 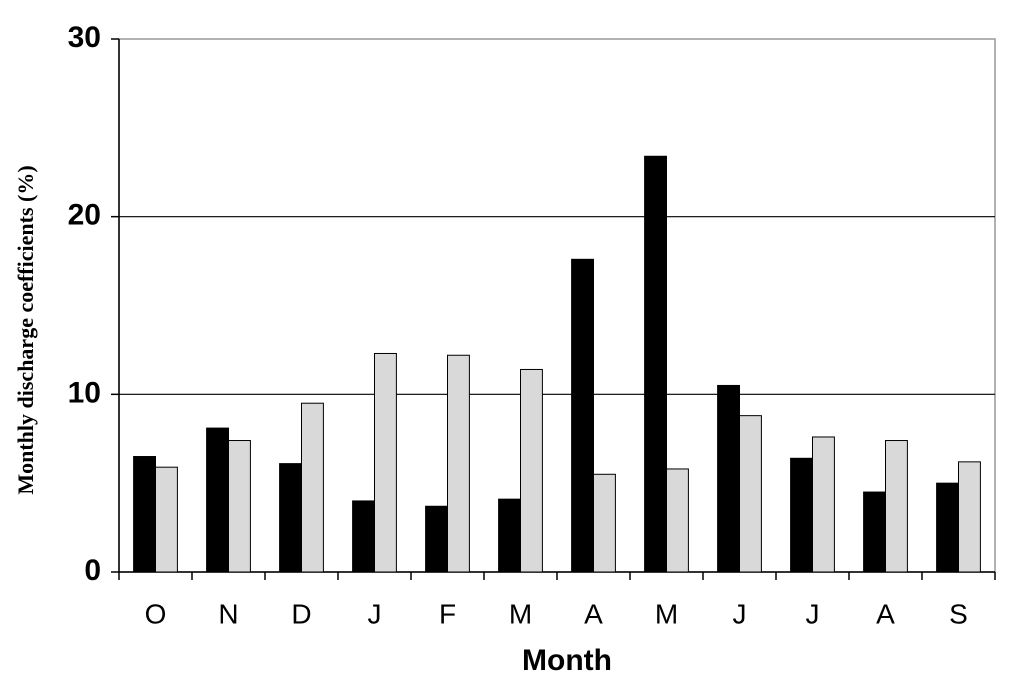 What do you see at coordinates (301, 613) in the screenshot?
I see `x-tick-label: D` at bounding box center [301, 613].